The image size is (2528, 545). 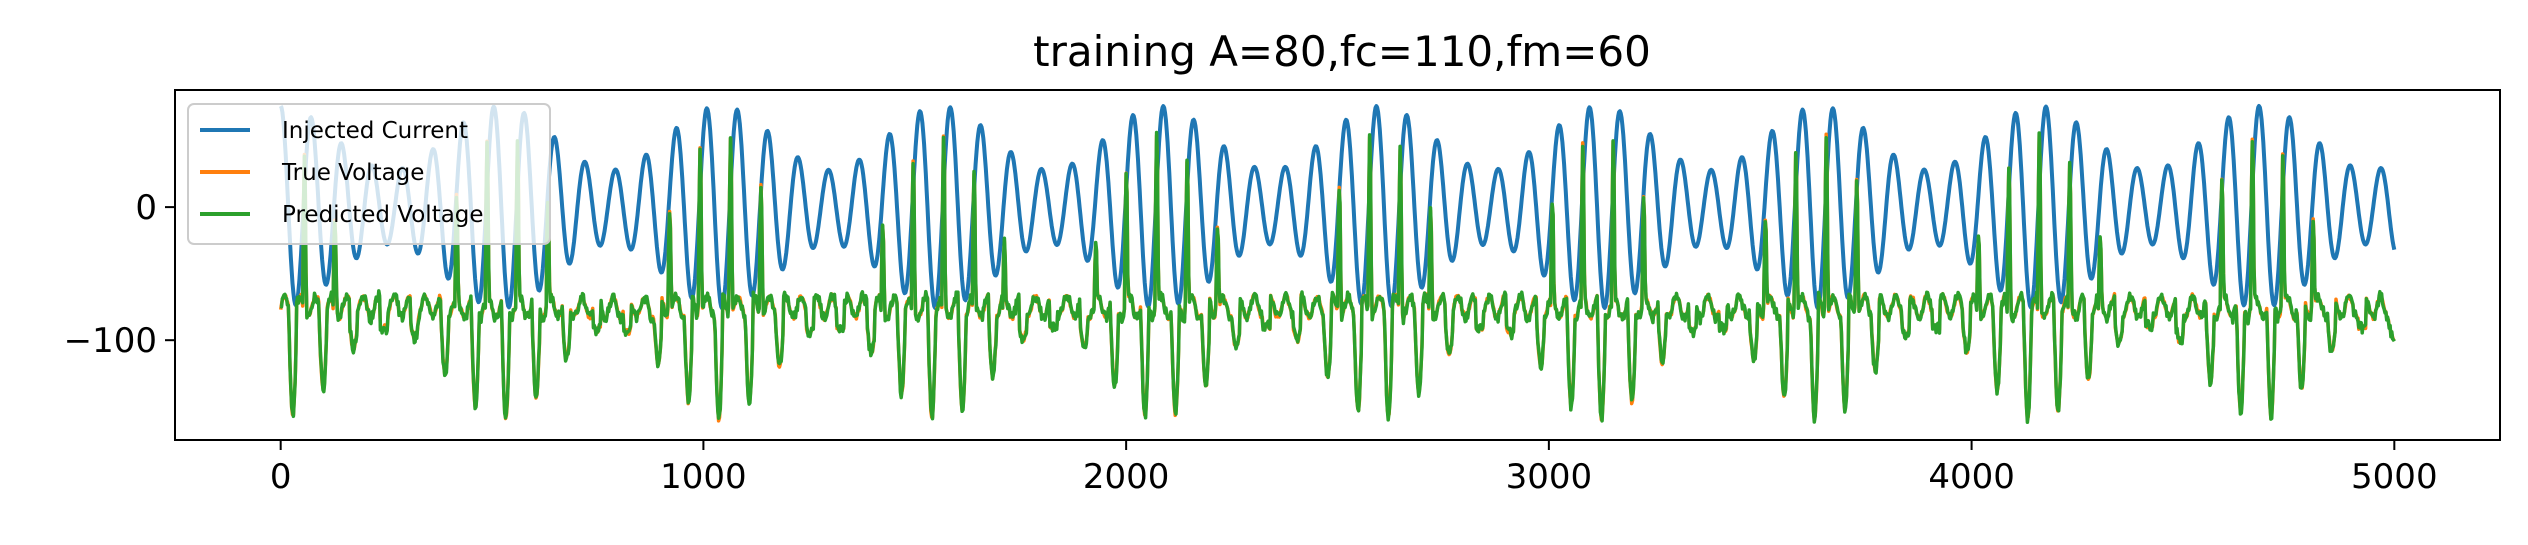 What do you see at coordinates (281, 477) in the screenshot?
I see `x-tick-label: 0` at bounding box center [281, 477].